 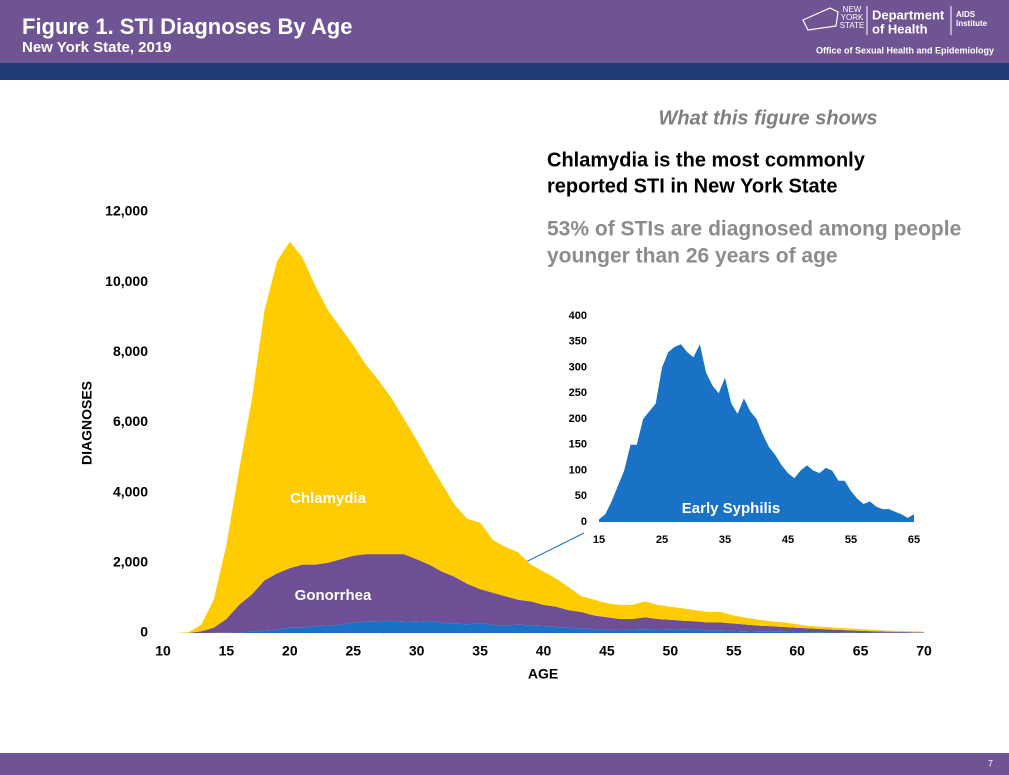 I want to click on logo-department: of Health, so click(x=900, y=28).